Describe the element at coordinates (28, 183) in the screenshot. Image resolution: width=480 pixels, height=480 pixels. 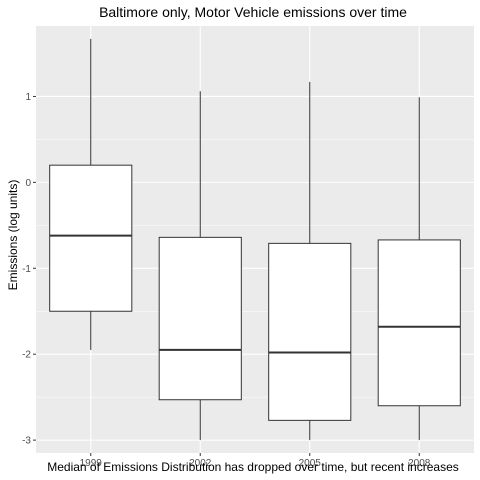
I see `y-tick-label: 0` at that location.